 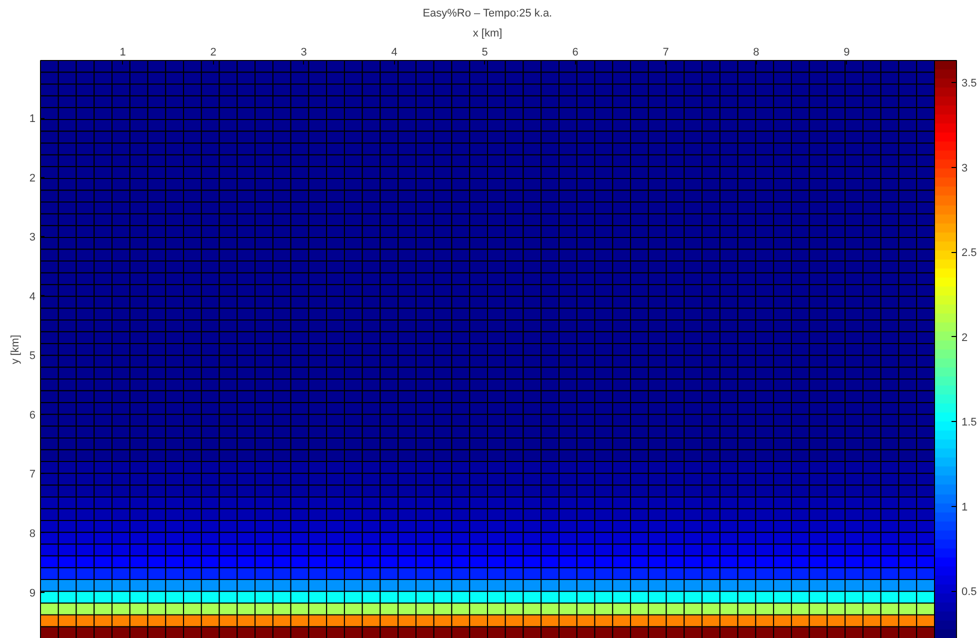 I want to click on x-axis-title: x [km], so click(x=487, y=34).